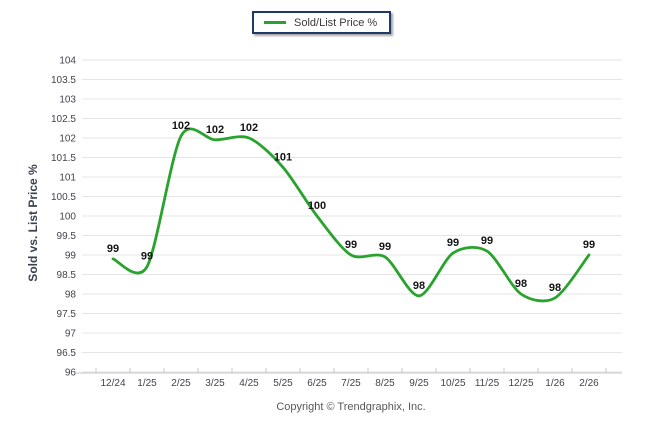  Describe the element at coordinates (487, 383) in the screenshot. I see `svg-text: 11/25` at that location.